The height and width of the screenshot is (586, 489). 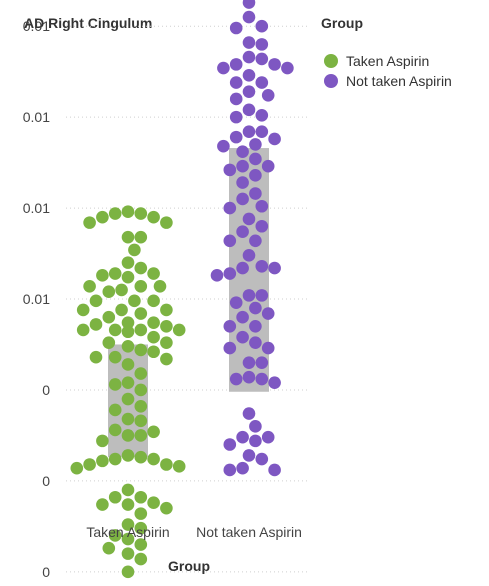 I want to click on chart-title: AD Right Cingulum, so click(x=88, y=23).